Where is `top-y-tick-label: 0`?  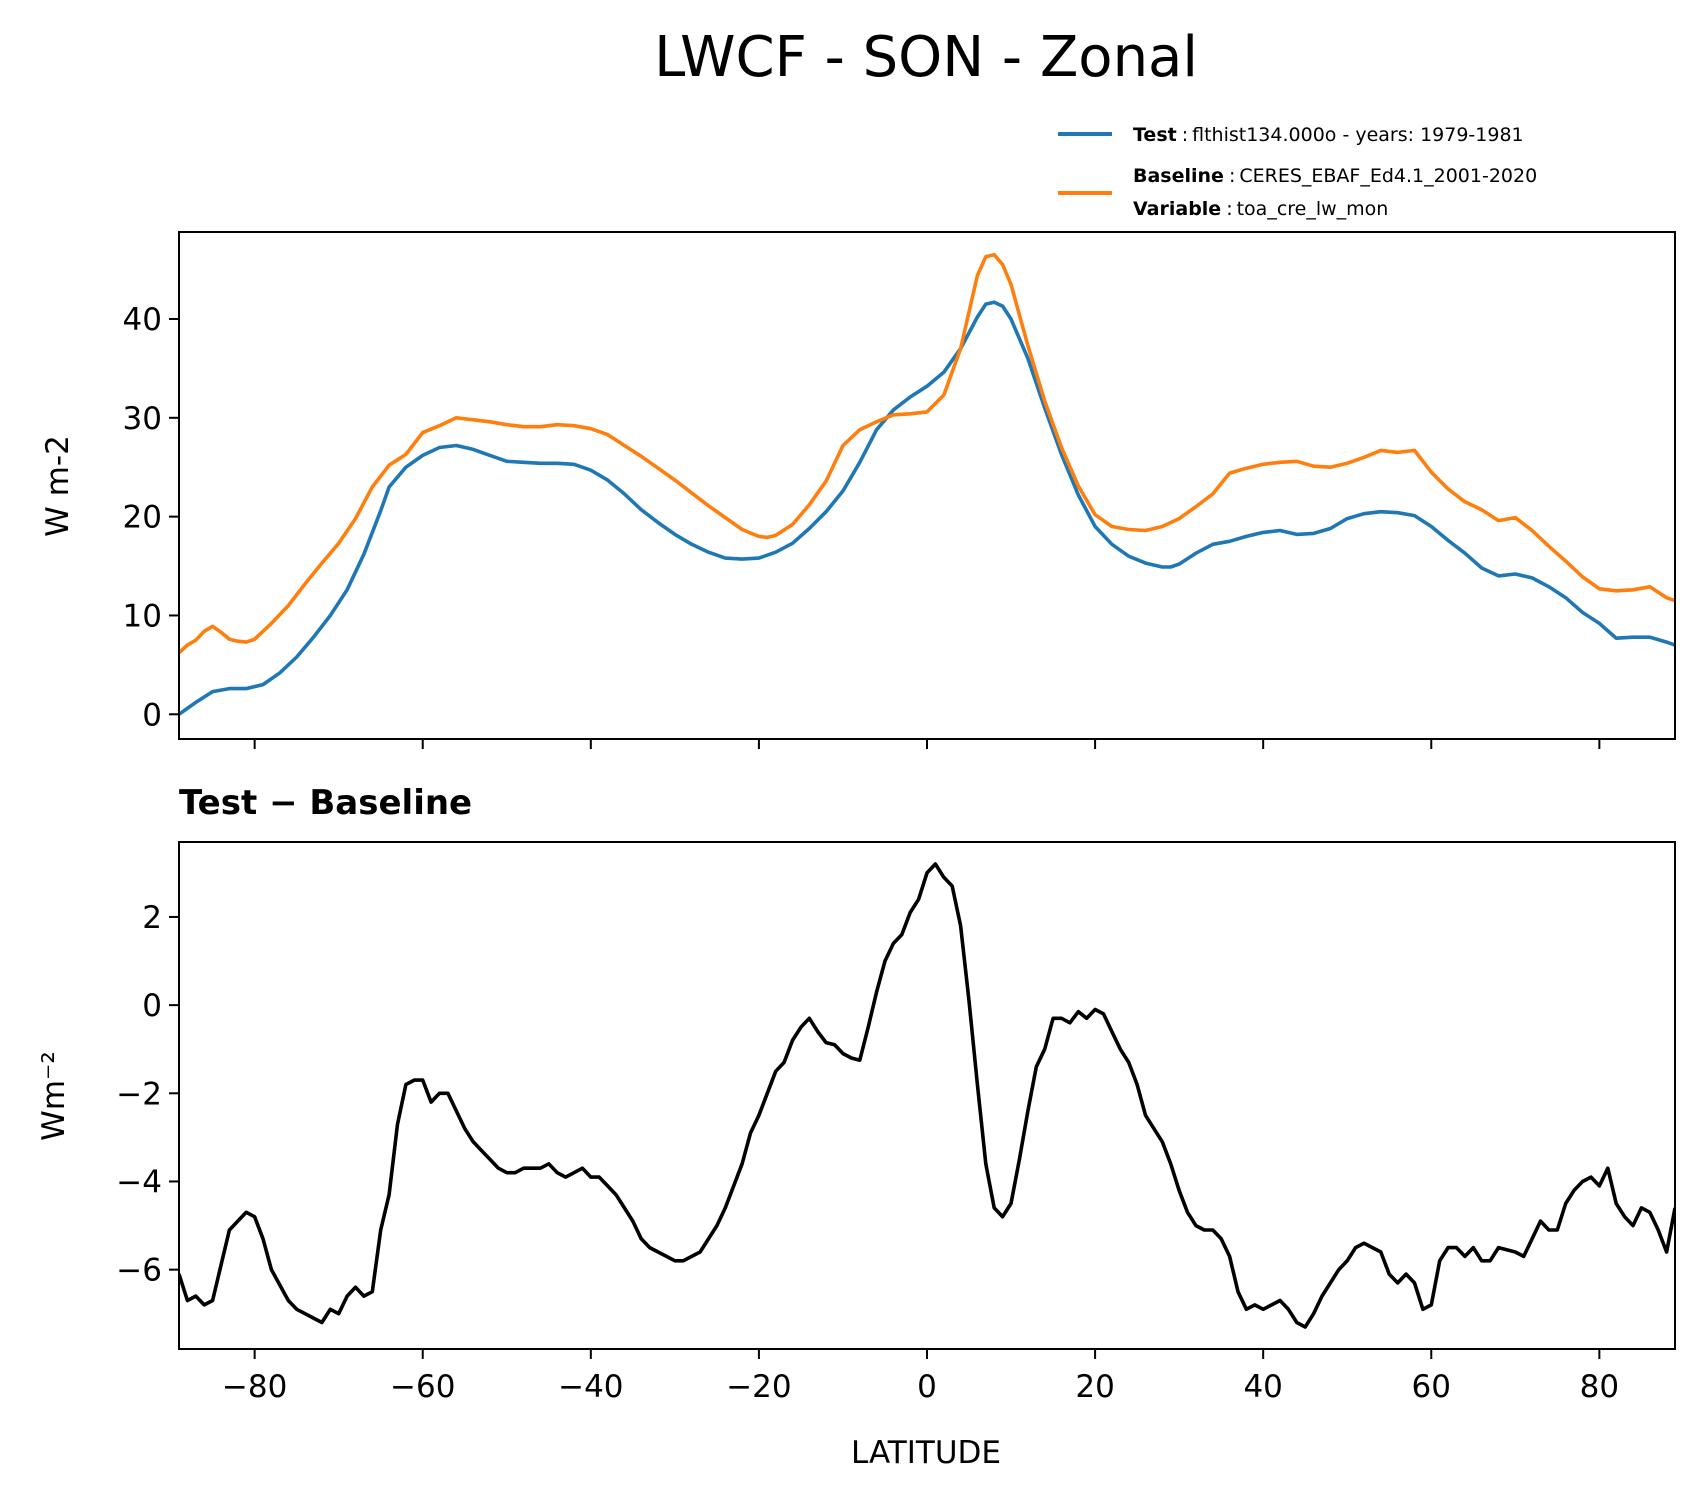 top-y-tick-label: 0 is located at coordinates (152, 715).